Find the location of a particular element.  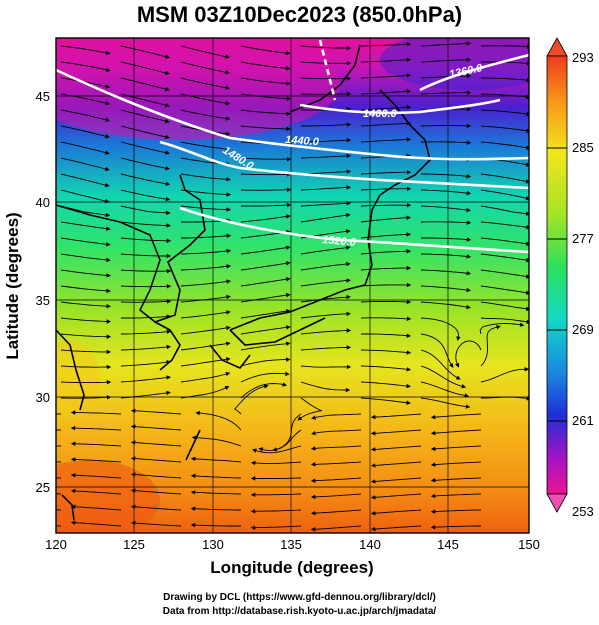

x-tick-150: 150 is located at coordinates (529, 544).